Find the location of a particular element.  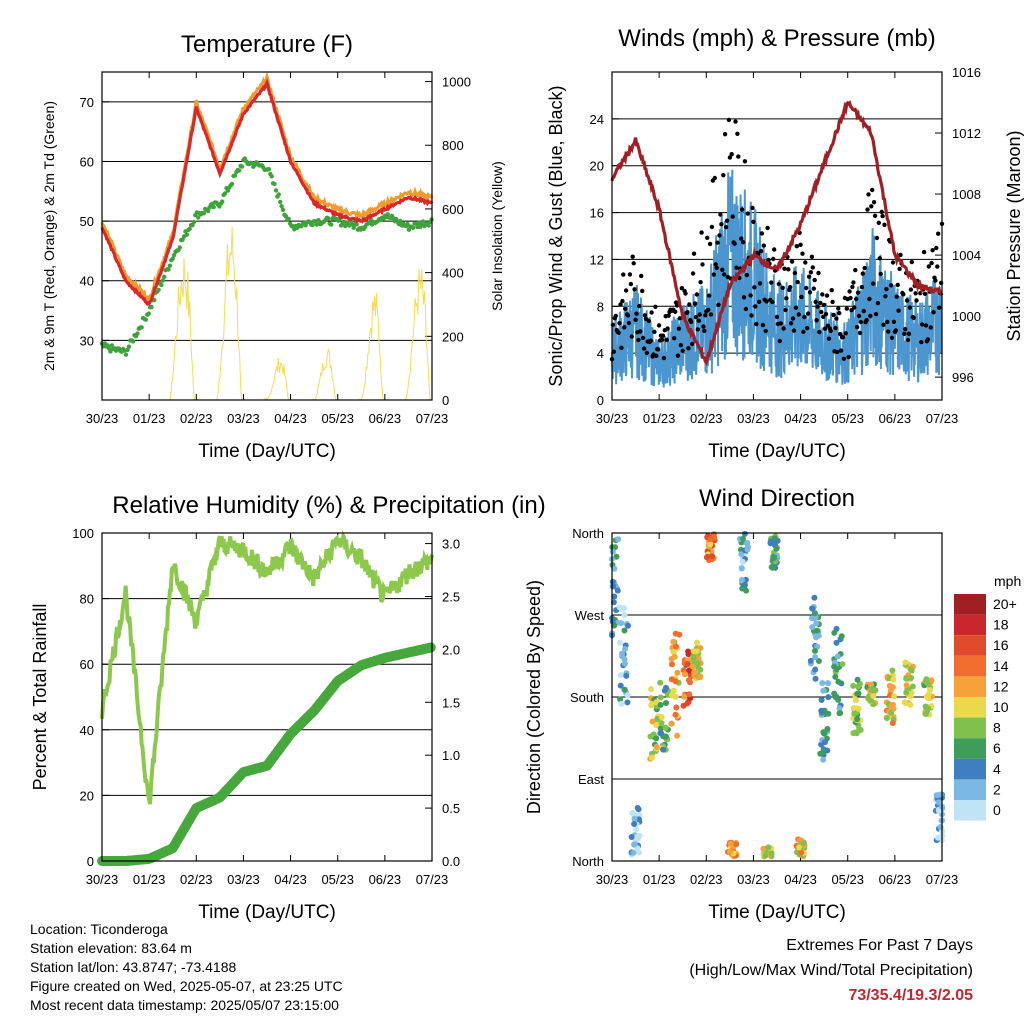

legend-label: 2 is located at coordinates (997, 789).